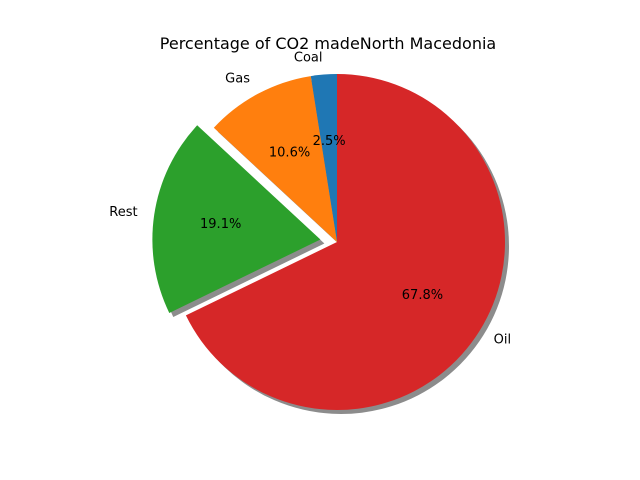 The width and height of the screenshot is (640, 480). Describe the element at coordinates (308, 57) in the screenshot. I see `slice-label-coal: Coal` at that location.